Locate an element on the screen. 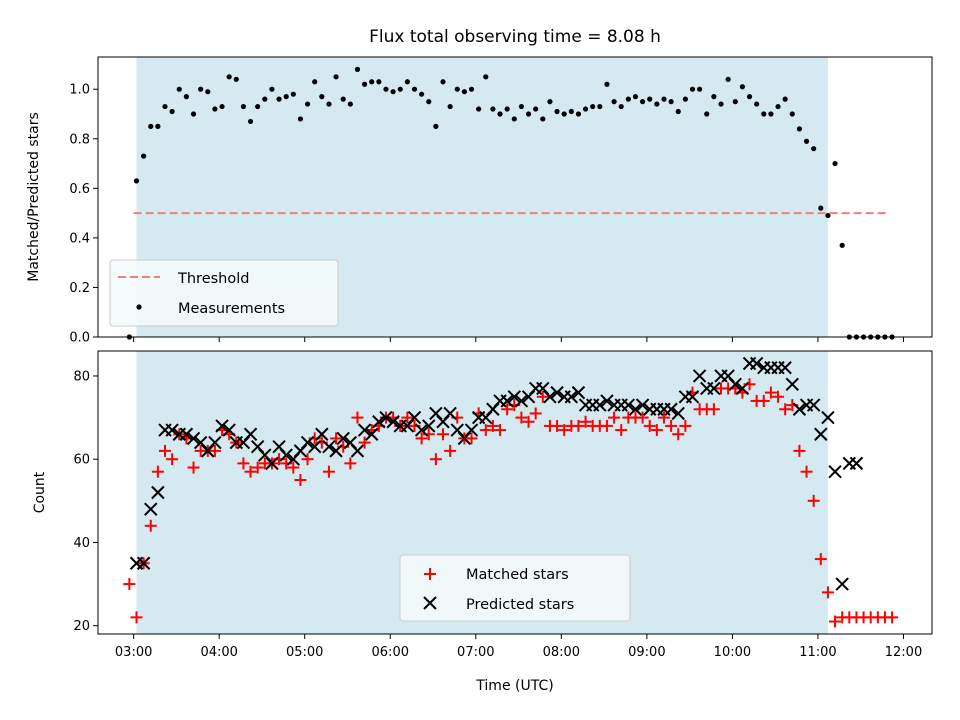  x-tick-label: 12:00 is located at coordinates (903, 652).